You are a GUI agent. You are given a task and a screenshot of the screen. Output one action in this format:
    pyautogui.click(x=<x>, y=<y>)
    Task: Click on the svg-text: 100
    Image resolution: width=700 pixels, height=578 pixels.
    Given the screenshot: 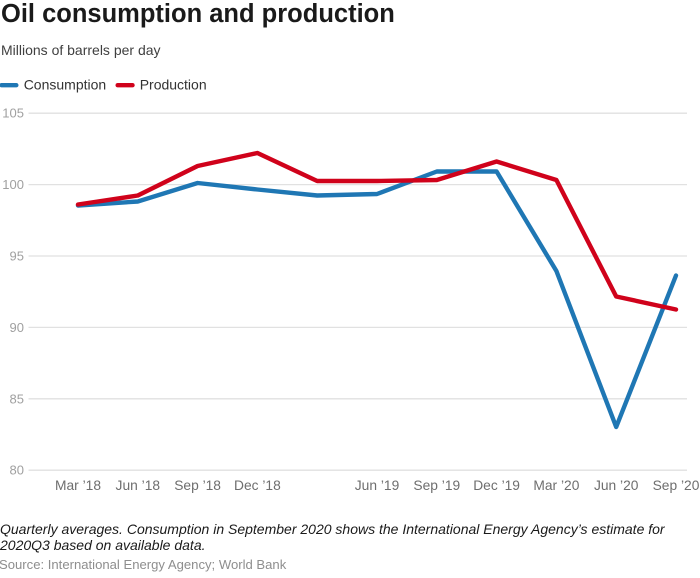 What is the action you would take?
    pyautogui.click(x=13, y=184)
    